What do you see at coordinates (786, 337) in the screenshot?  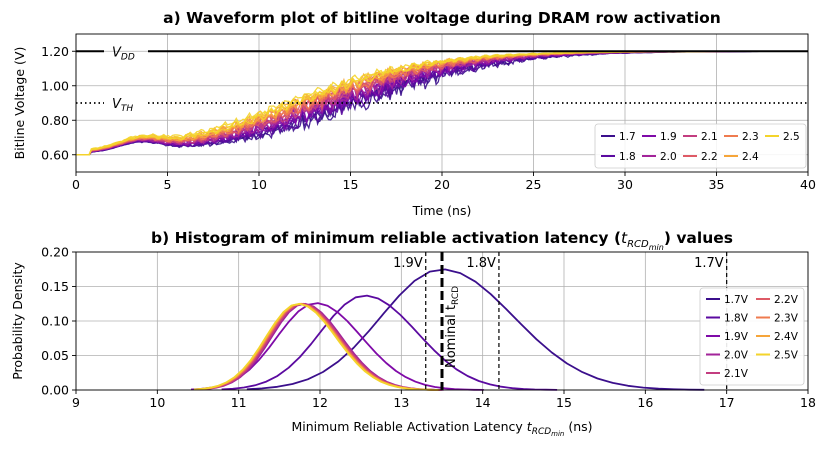 I see `histogram-legend-label: 2.4V` at bounding box center [786, 337].